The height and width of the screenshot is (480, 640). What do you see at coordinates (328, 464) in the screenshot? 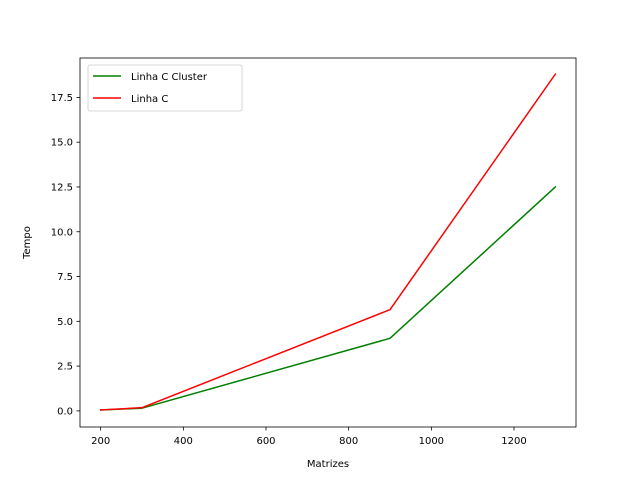
I see `x-axis-label: Matrizes` at bounding box center [328, 464].